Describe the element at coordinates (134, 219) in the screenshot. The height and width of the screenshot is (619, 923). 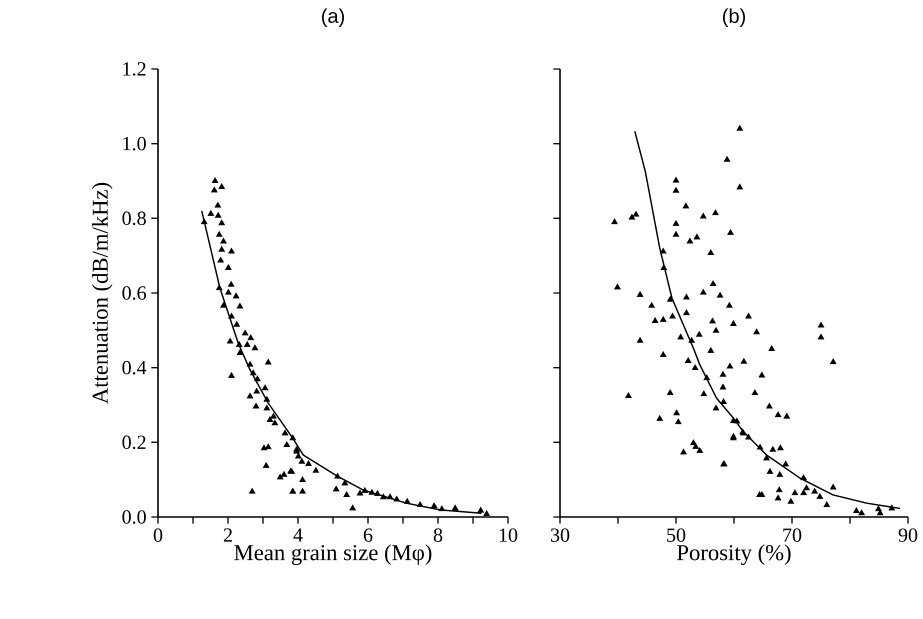
I see `y-tick-label: 0.8` at that location.